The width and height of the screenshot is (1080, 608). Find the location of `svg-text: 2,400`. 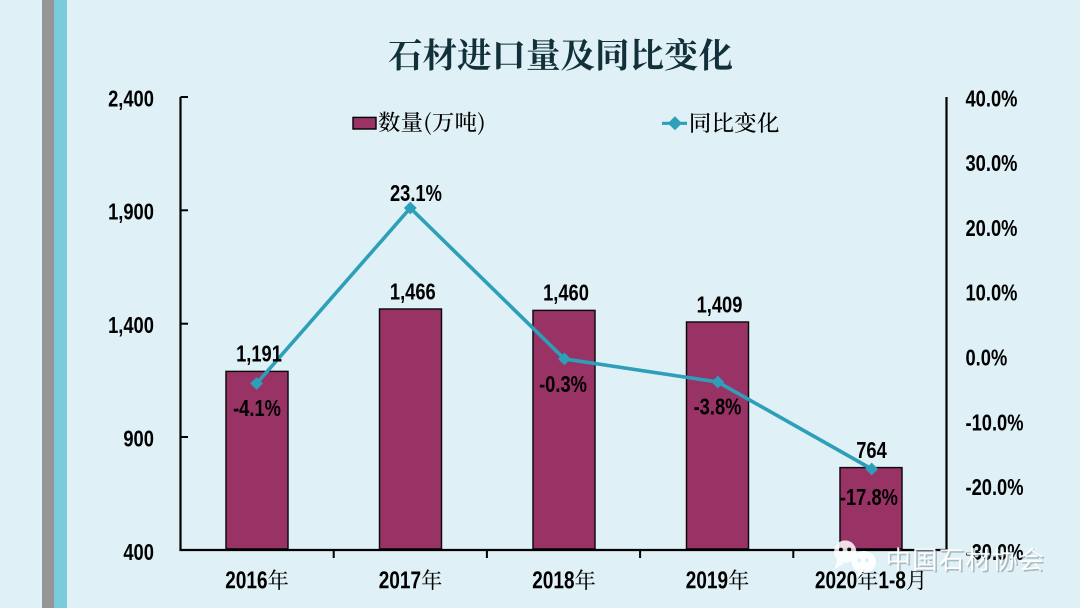

svg-text: 2,400 is located at coordinates (131, 99).